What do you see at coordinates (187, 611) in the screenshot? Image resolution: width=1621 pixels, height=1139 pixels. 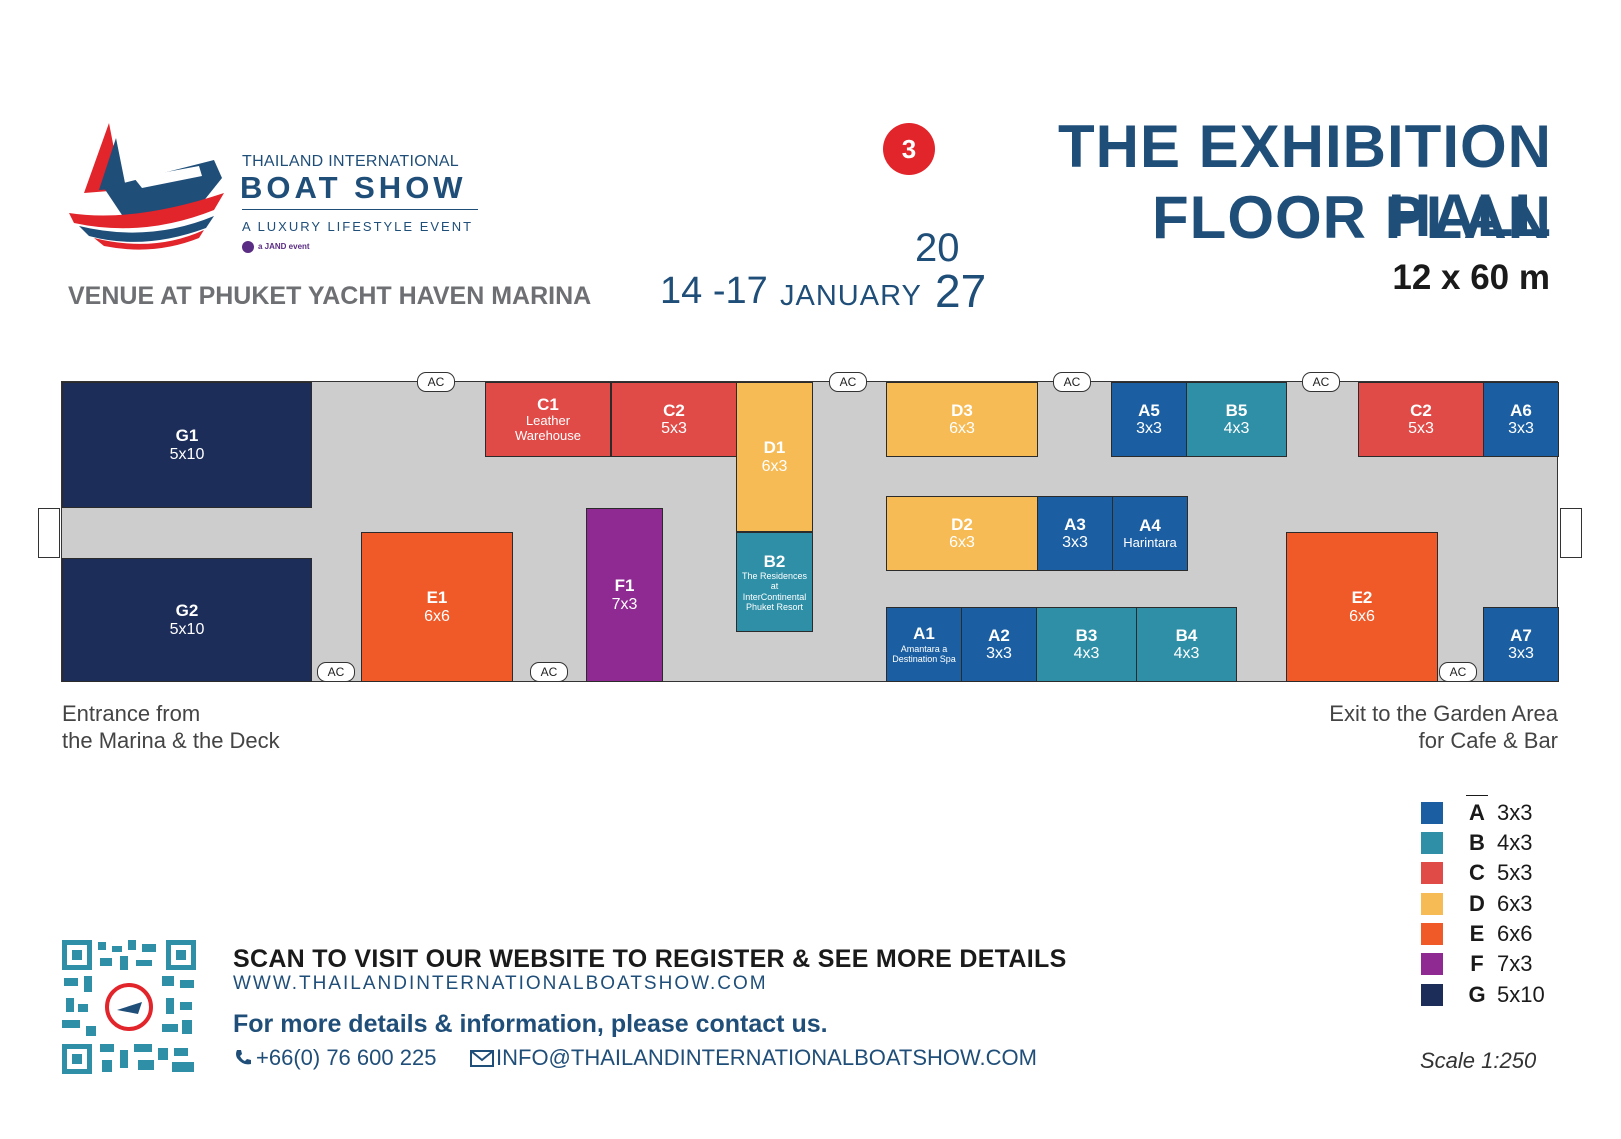 I see `booth-code: G2` at bounding box center [187, 611].